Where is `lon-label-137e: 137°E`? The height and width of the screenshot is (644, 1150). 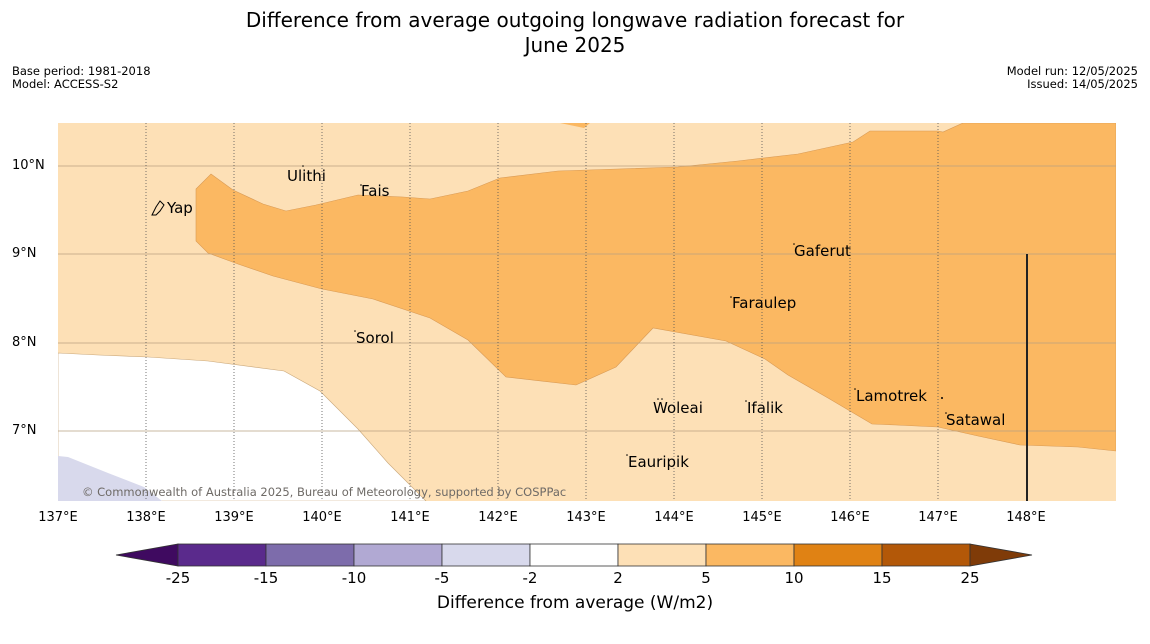 lon-label-137e: 137°E is located at coordinates (58, 517).